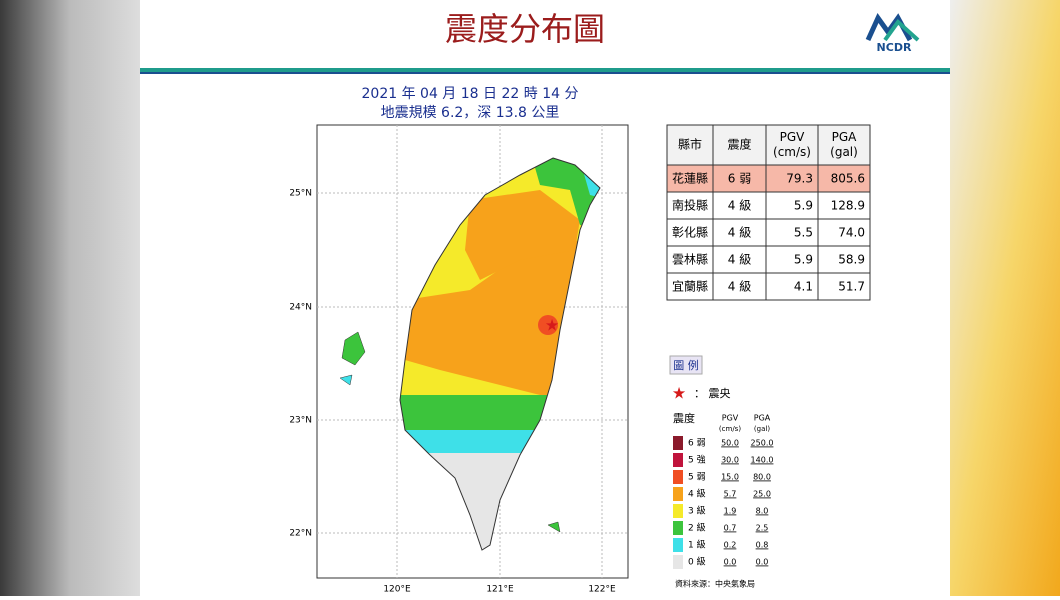  What do you see at coordinates (300, 308) in the screenshot?
I see `lat-label: 24°N` at bounding box center [300, 308].